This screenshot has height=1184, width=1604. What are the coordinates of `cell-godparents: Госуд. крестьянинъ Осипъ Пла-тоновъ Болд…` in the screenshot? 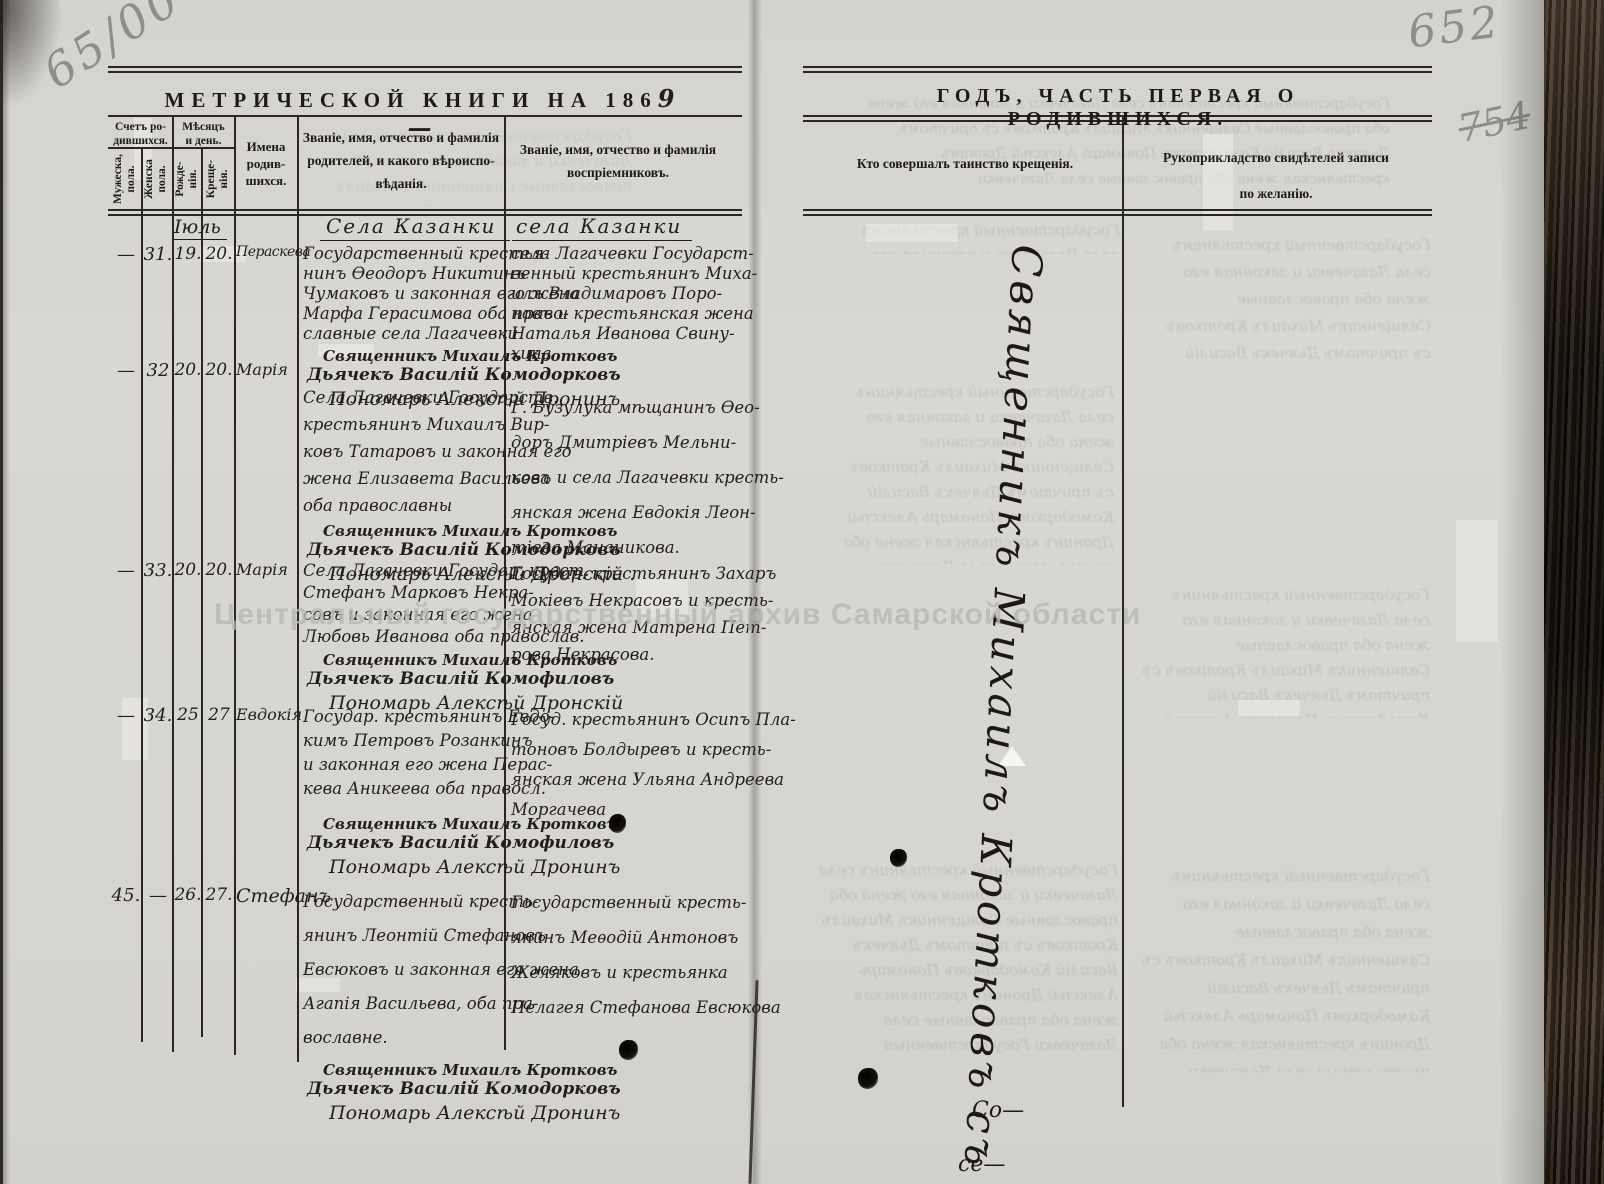 It's located at (653, 764).